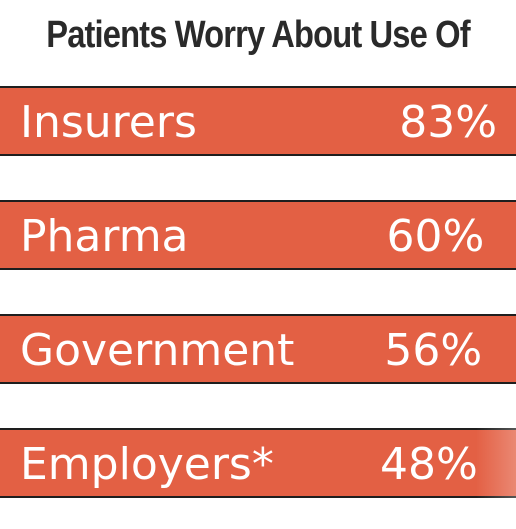 The height and width of the screenshot is (529, 516). What do you see at coordinates (258, 35) in the screenshot?
I see `chart-title: Patients Worry About Use Of` at bounding box center [258, 35].